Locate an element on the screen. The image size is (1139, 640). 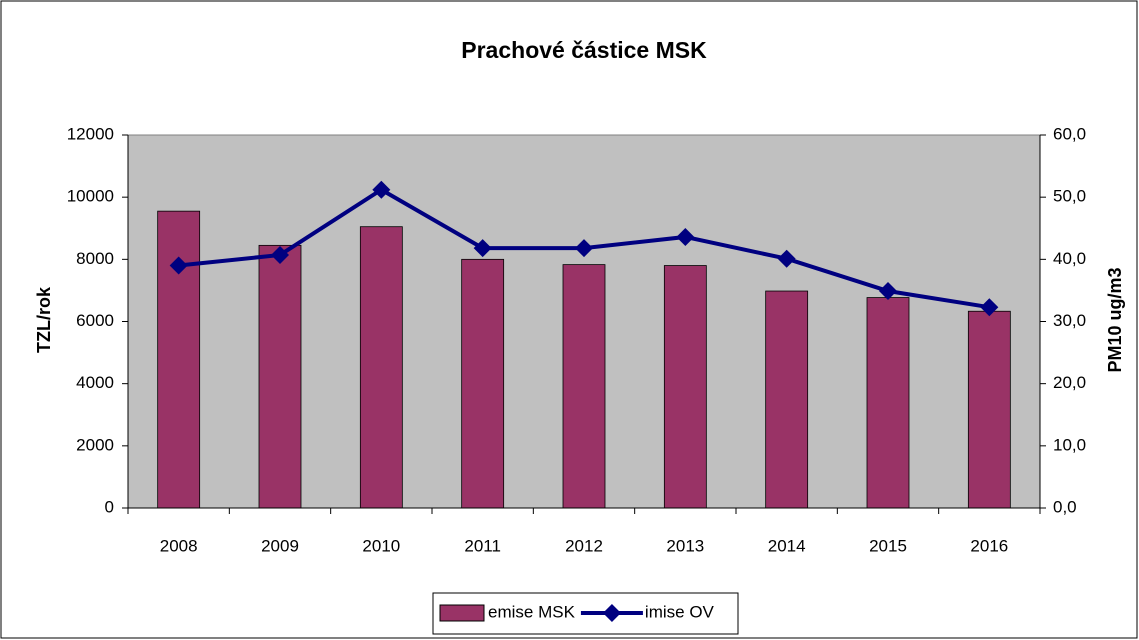
y-axis-title: TZL/rok is located at coordinates (44, 319).